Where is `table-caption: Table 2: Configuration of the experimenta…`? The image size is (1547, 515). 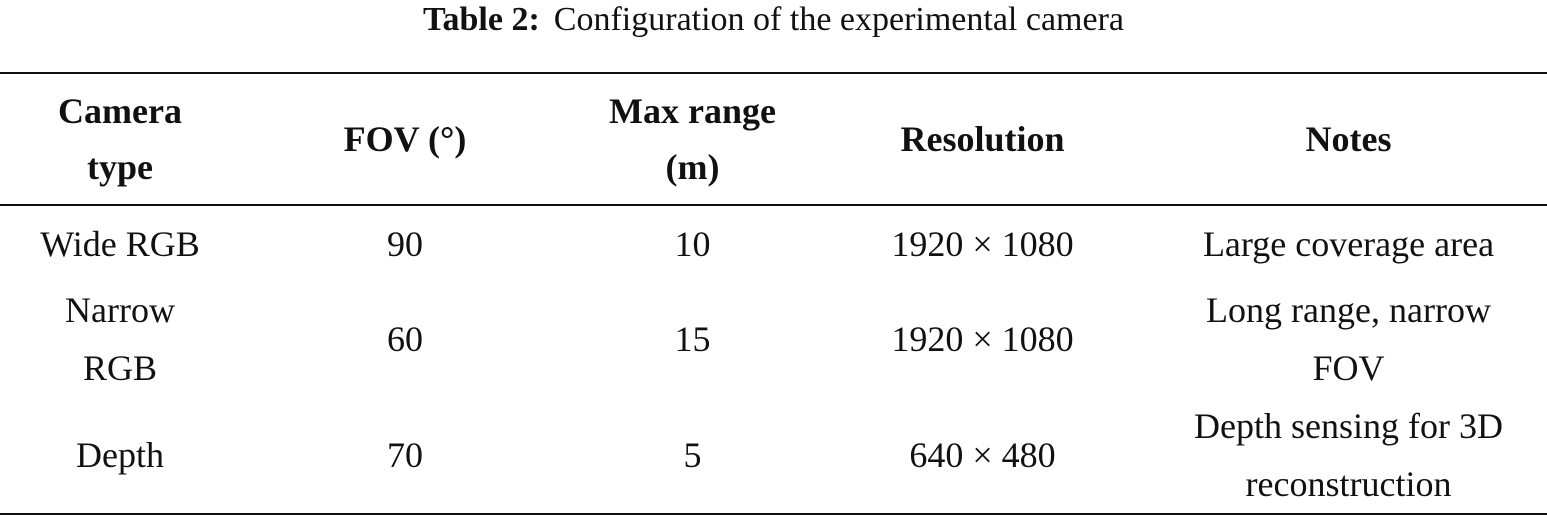
table-caption: Table 2: Configuration of the experimenta… is located at coordinates (773, 20).